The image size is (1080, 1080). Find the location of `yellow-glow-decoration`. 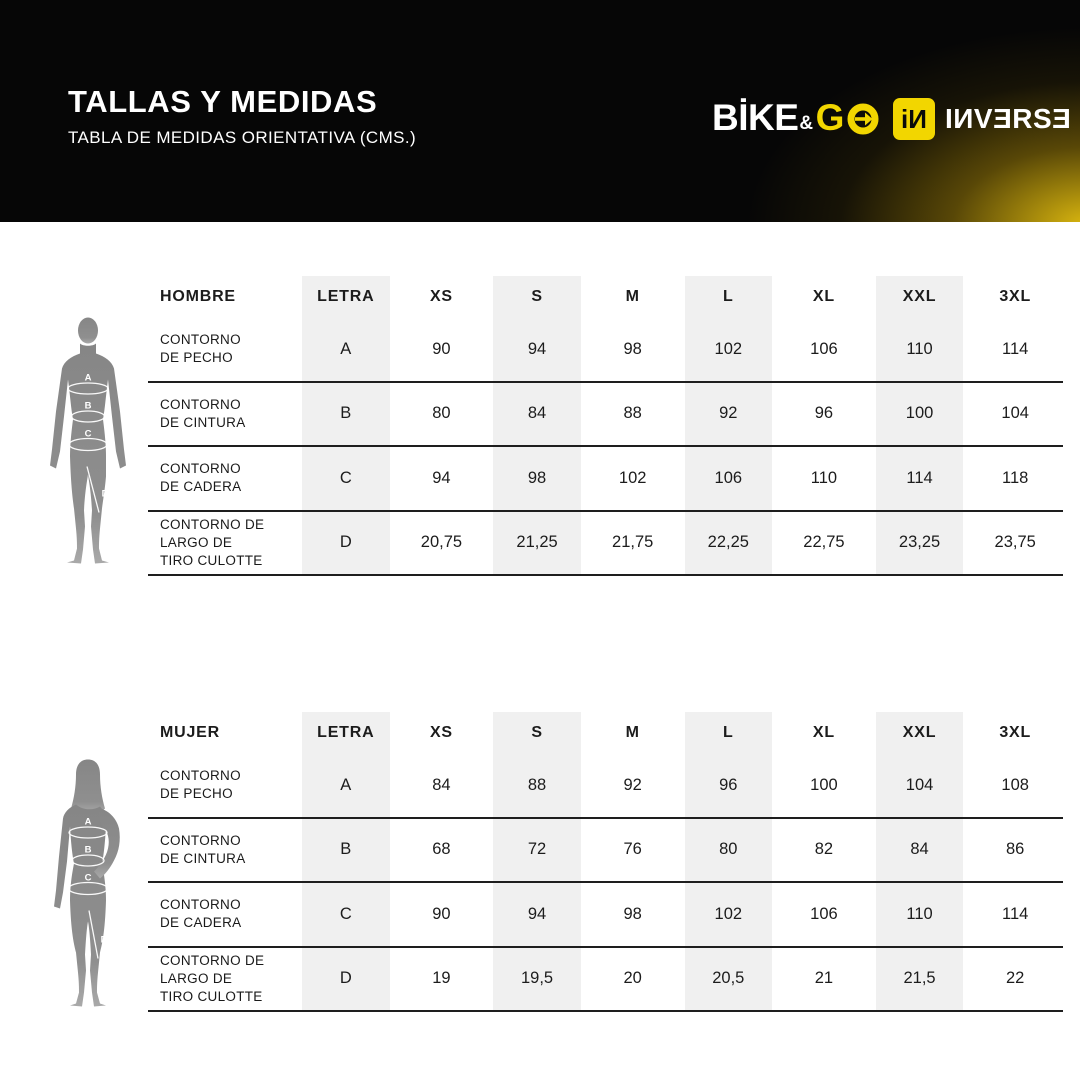

yellow-glow-decoration is located at coordinates (830, 111).